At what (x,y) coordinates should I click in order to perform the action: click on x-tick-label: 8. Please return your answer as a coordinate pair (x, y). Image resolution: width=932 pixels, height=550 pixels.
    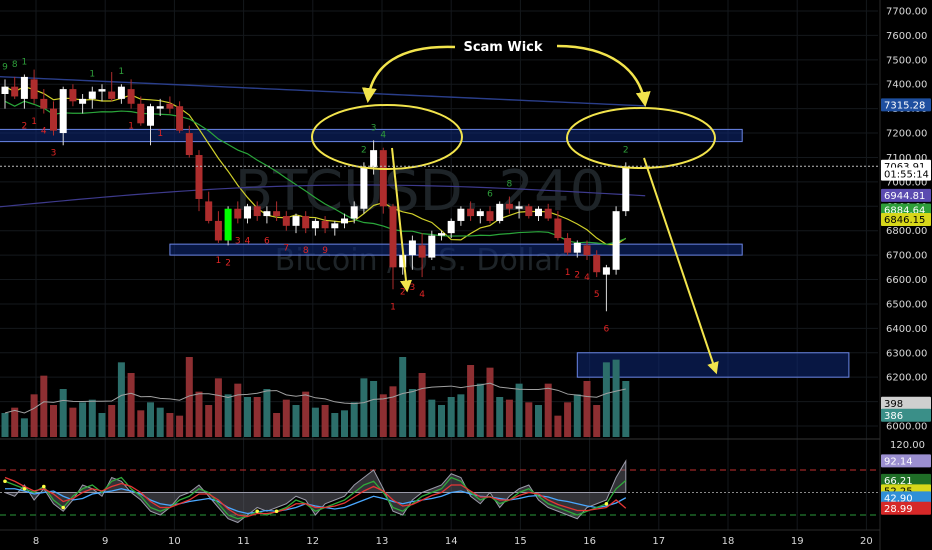
    Looking at the image, I should click on (36, 541).